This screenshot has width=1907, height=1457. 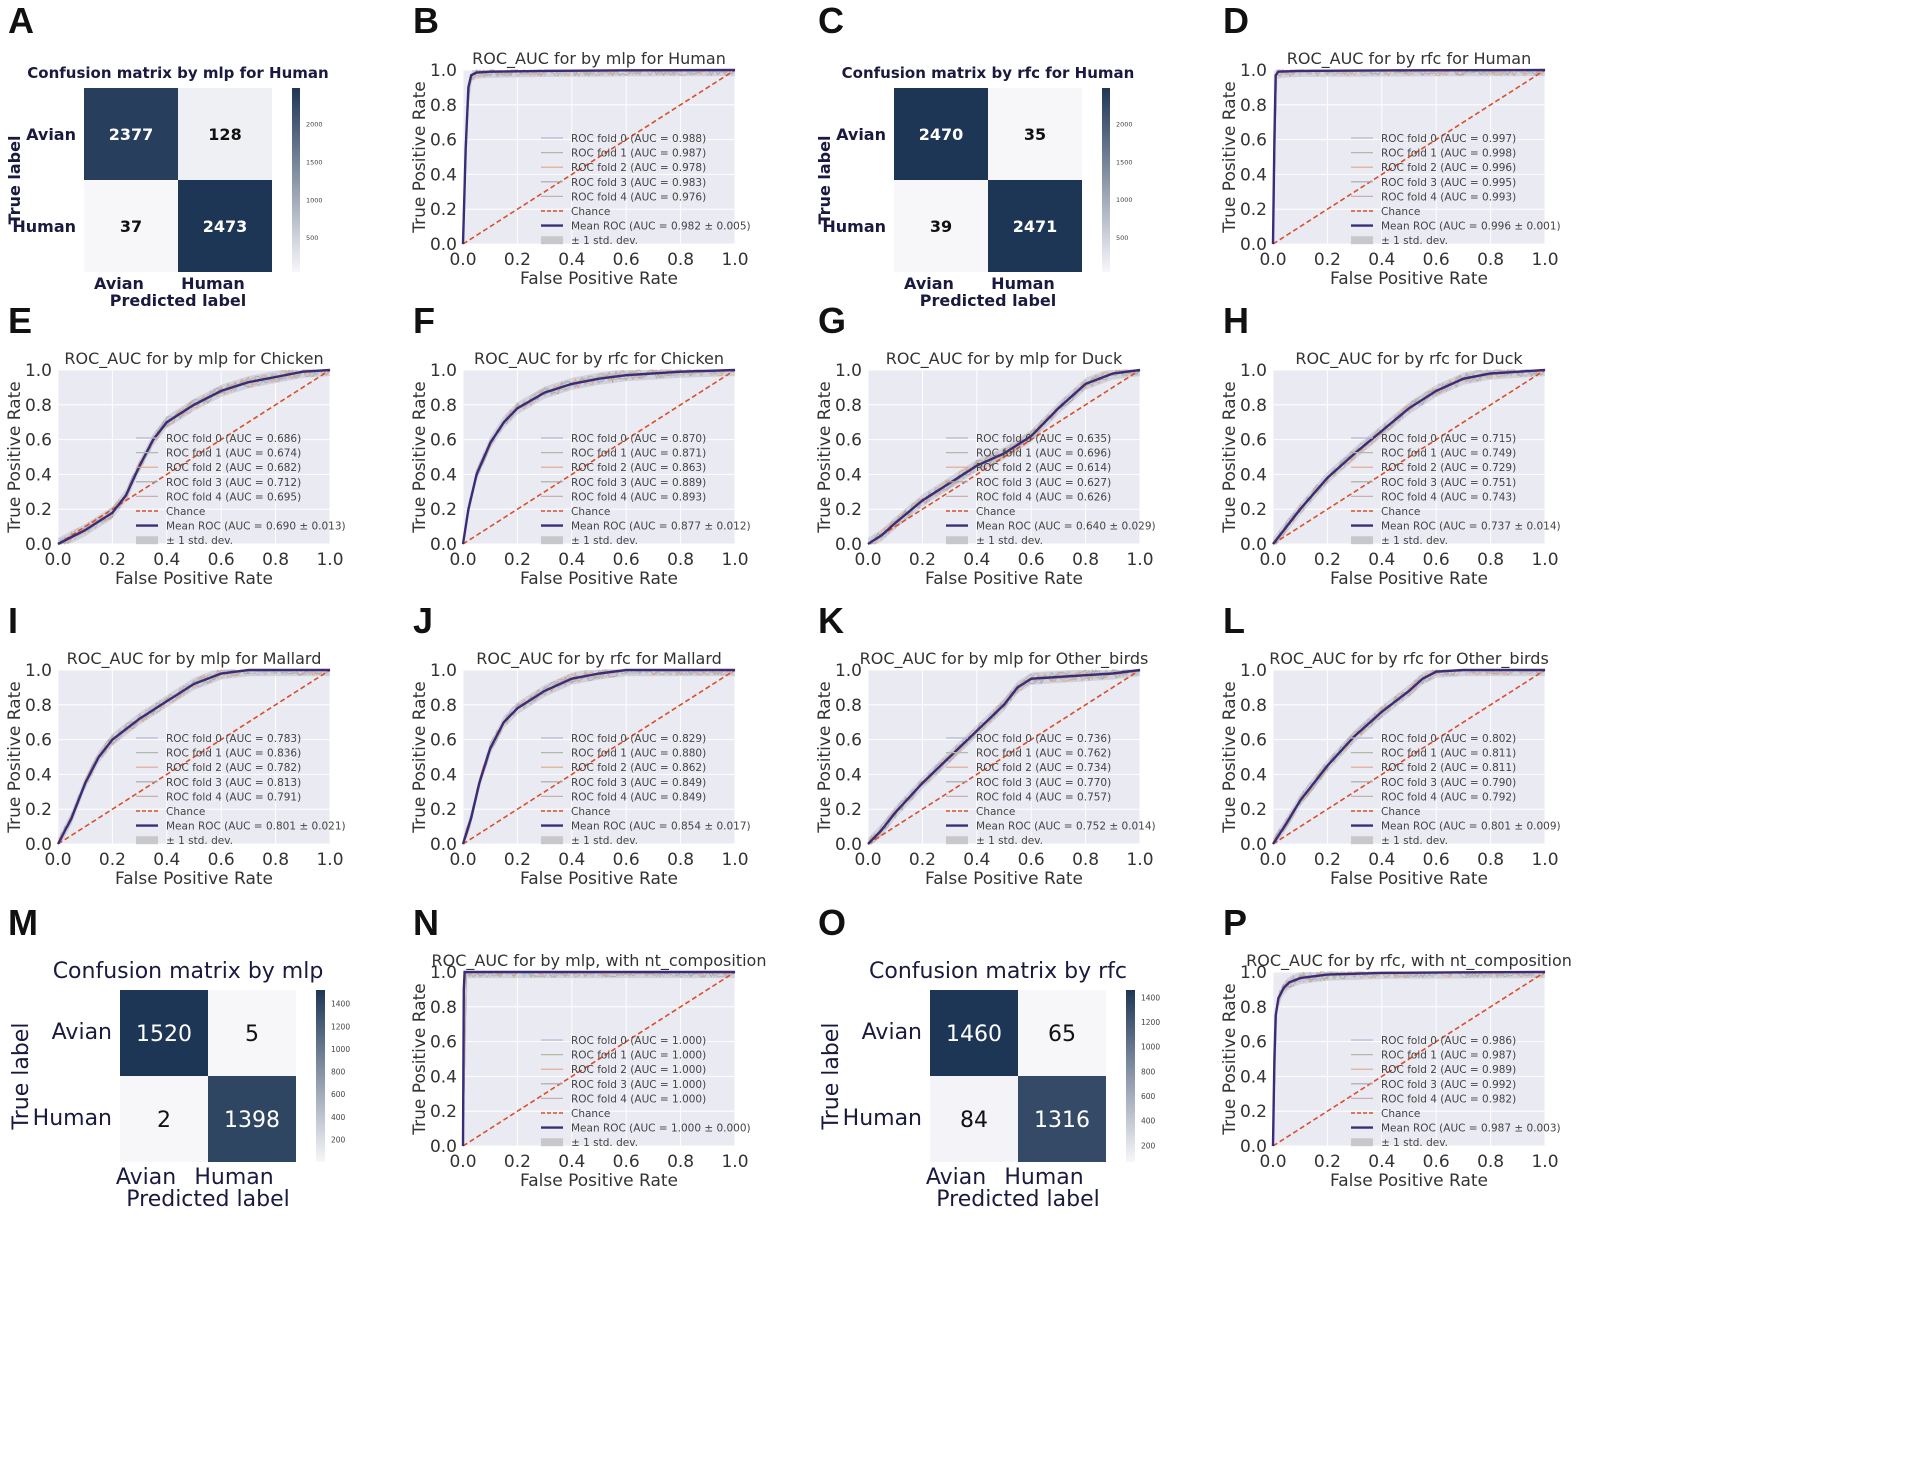 I want to click on legend-entry: ROC fold 0 (AUC = 0.829), so click(x=638, y=739).